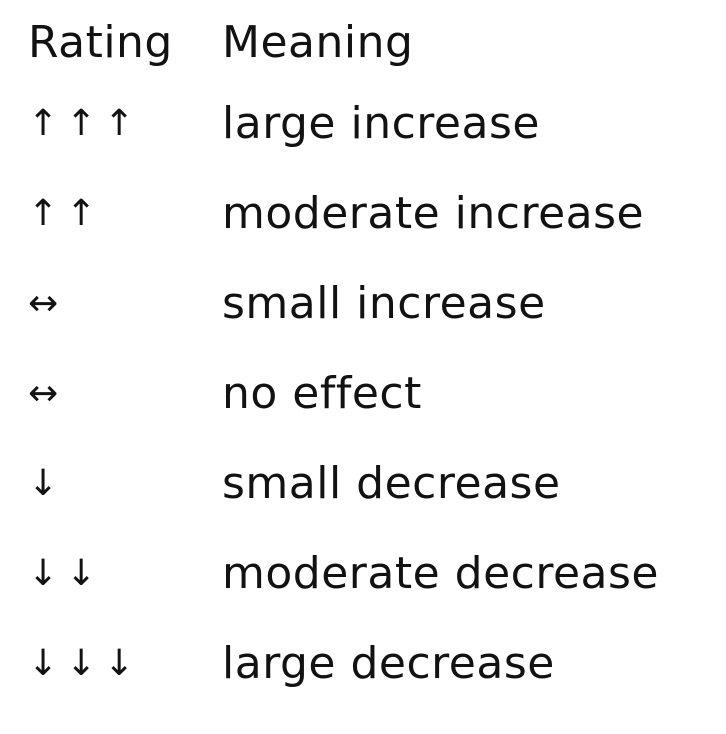  I want to click on rating-cell: ↓↓↓, so click(85, 663).